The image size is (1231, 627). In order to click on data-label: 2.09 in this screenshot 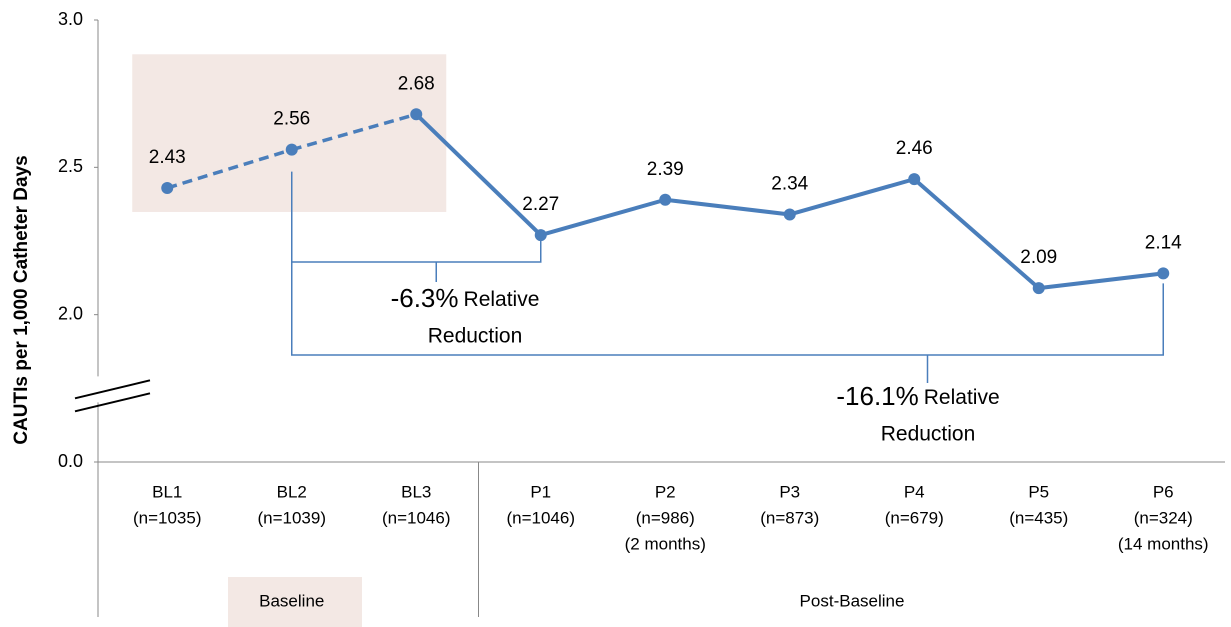, I will do `click(1038, 257)`.